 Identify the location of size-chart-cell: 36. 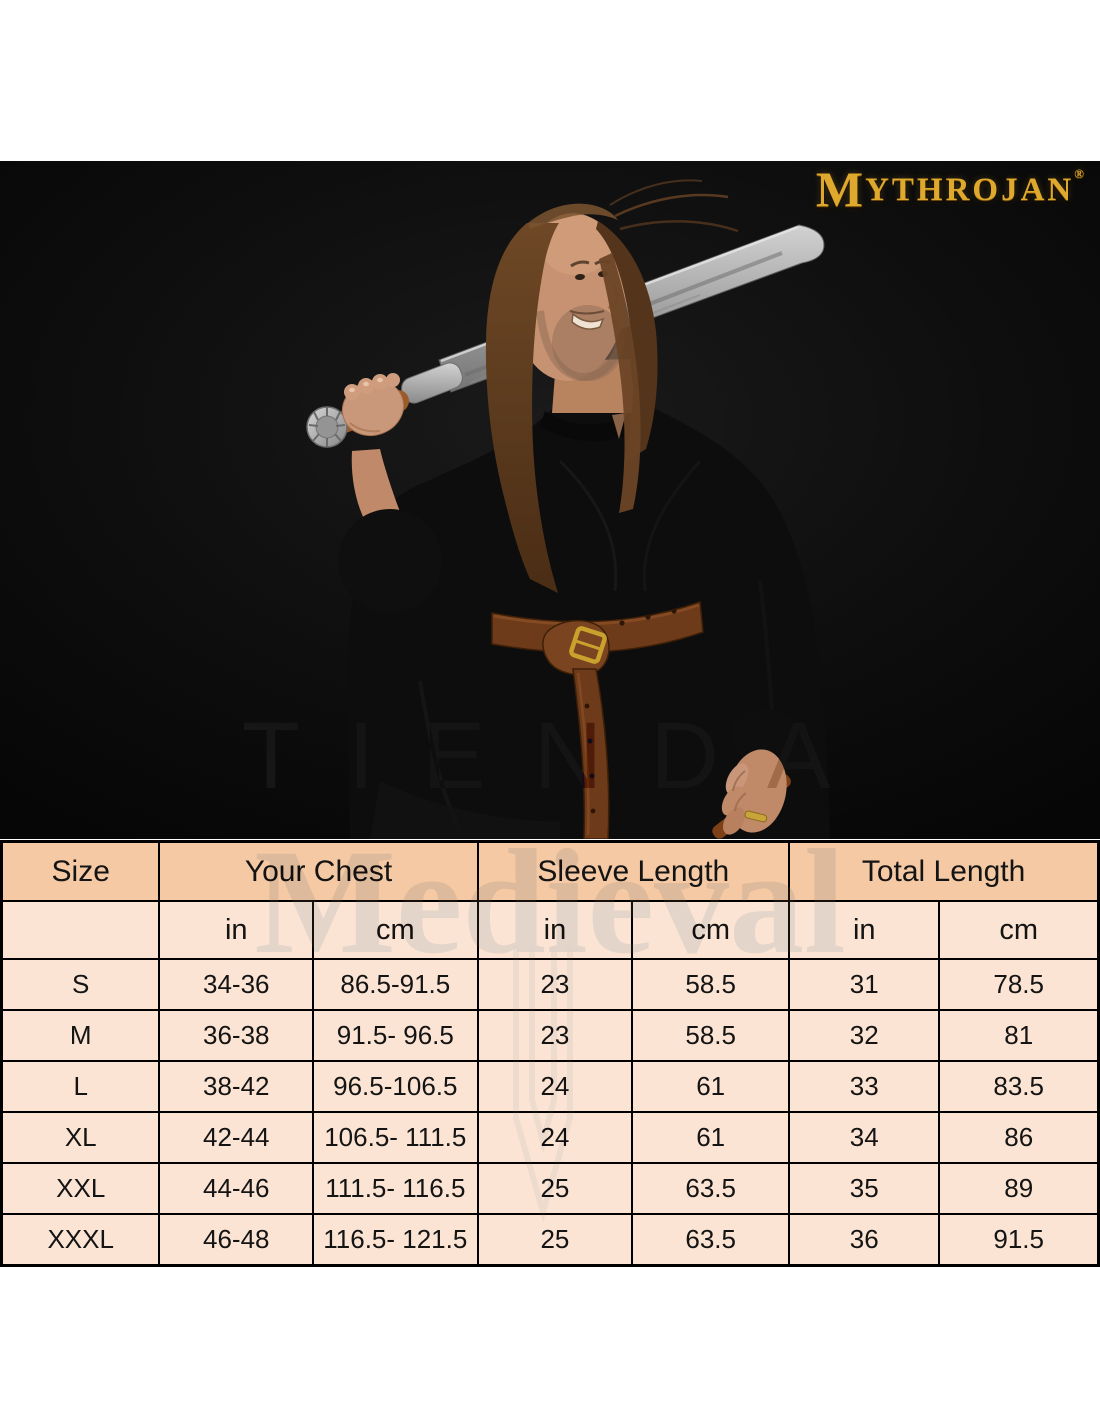
(864, 1240).